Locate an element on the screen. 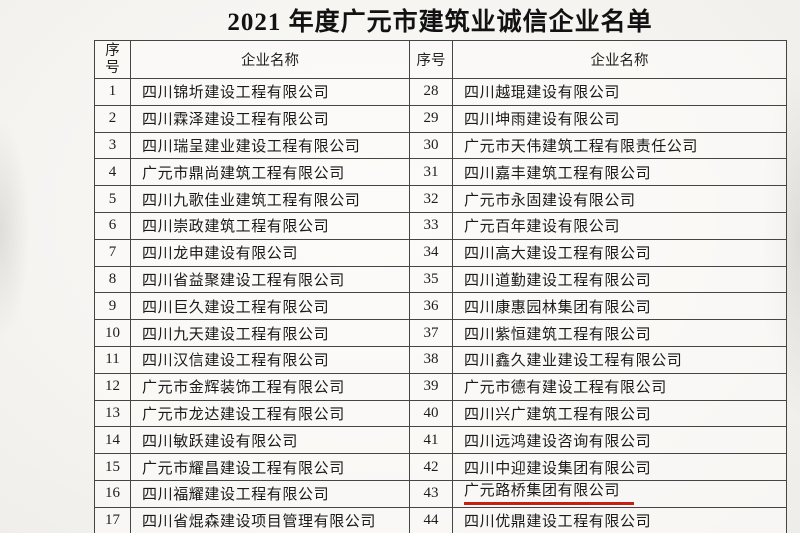 The image size is (800, 533). company-name-right: 四川道勤建设工程有限公司 is located at coordinates (619, 279).